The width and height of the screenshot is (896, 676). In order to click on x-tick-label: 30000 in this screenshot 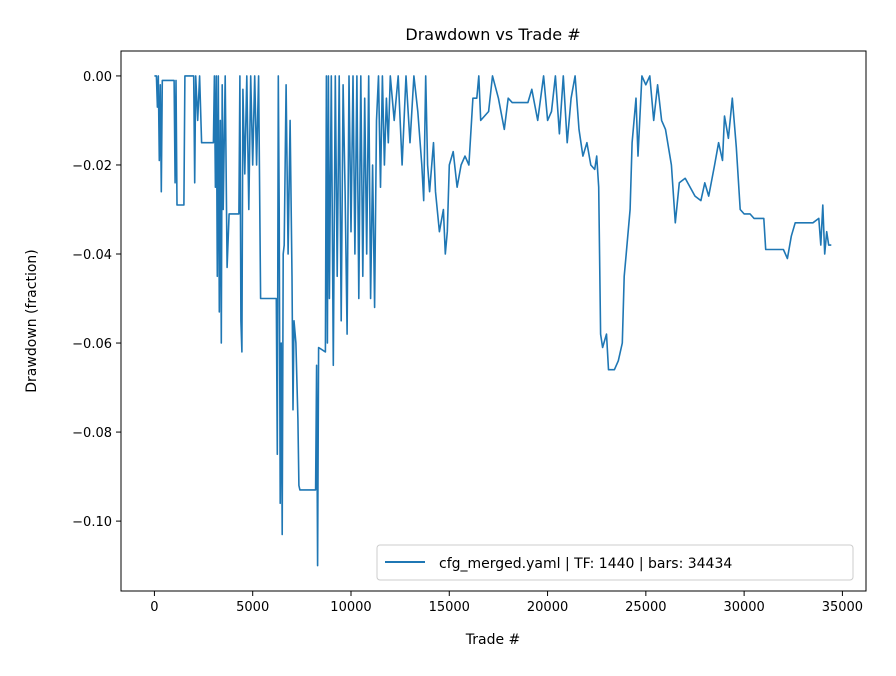, I will do `click(743, 607)`.